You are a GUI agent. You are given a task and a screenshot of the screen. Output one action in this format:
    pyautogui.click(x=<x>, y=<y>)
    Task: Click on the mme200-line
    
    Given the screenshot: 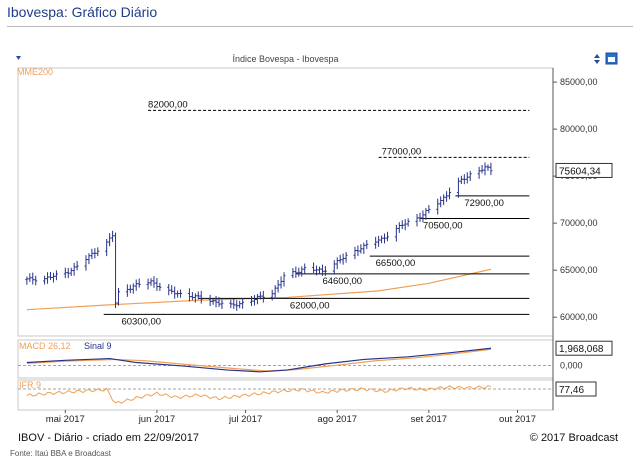 What is the action you would take?
    pyautogui.click(x=259, y=289)
    